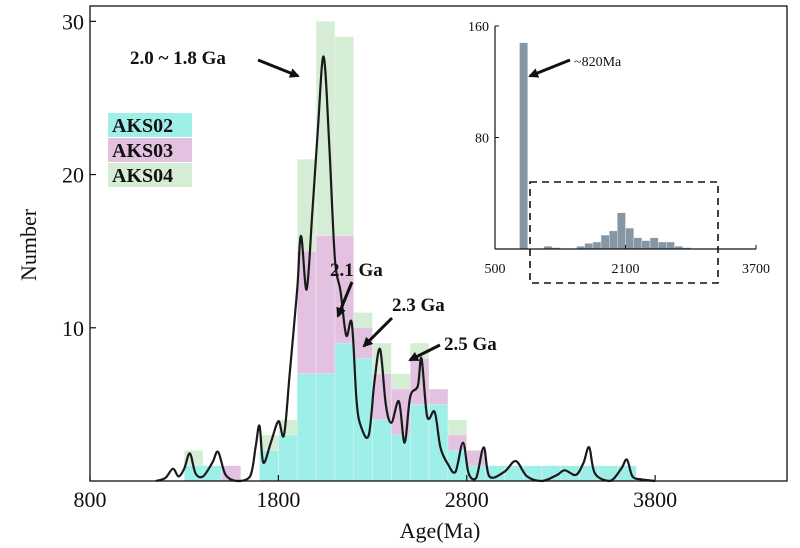 The height and width of the screenshot is (548, 800). Describe the element at coordinates (142, 176) in the screenshot. I see `legend-label-aks04: AKS04` at that location.